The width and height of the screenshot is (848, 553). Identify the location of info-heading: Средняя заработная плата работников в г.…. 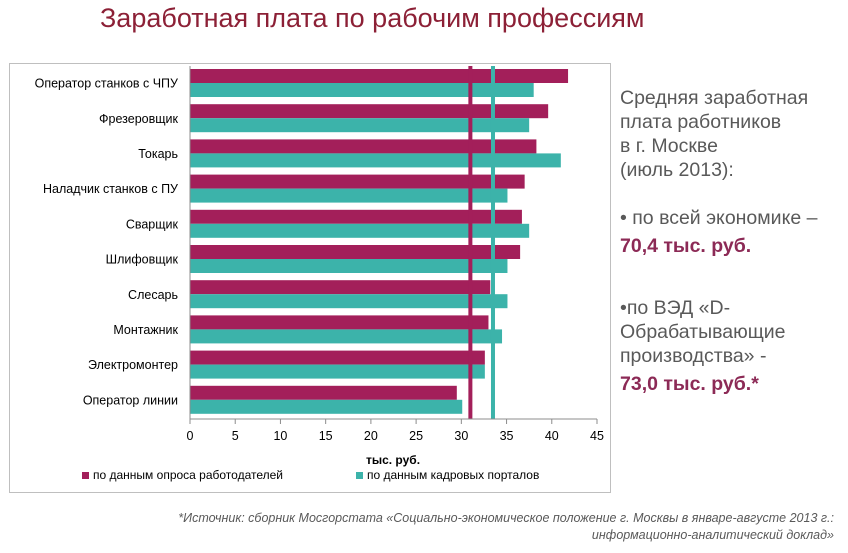
(714, 134).